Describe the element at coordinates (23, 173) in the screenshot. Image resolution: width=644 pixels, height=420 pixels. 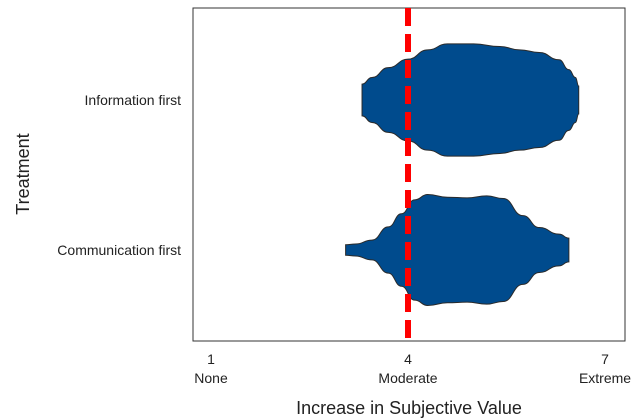
I see `y-axis-title: Treatment` at that location.